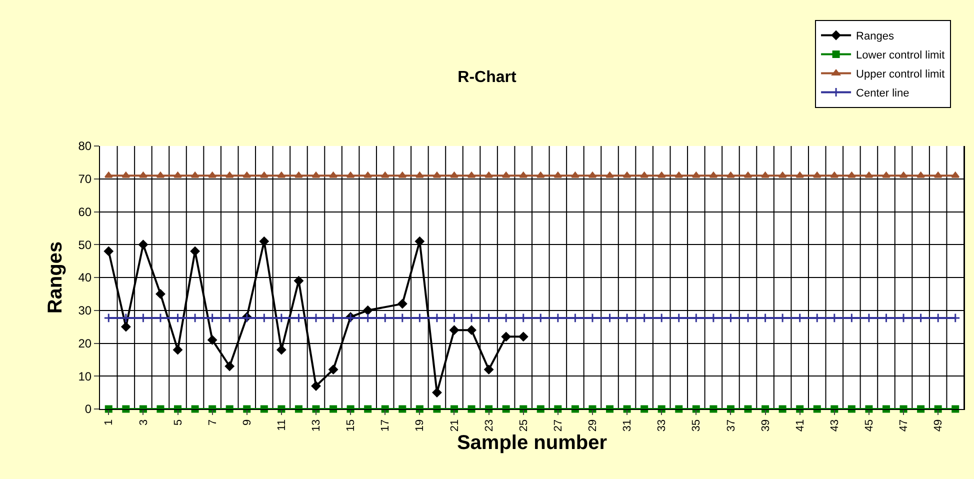 This screenshot has height=479, width=974. Describe the element at coordinates (875, 36) in the screenshot. I see `legend-label: Ranges` at that location.